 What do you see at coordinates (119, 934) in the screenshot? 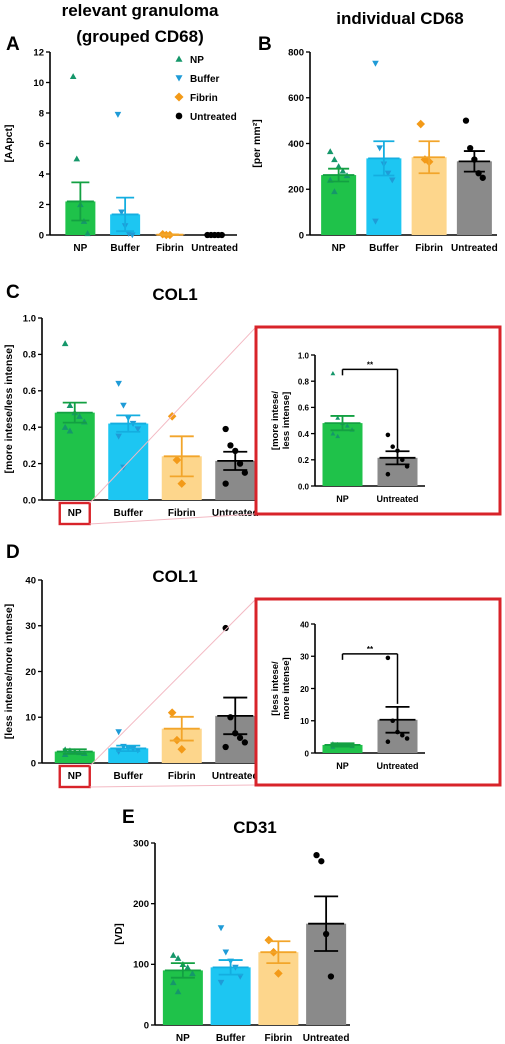
I see `y-axis-label: [VD]` at bounding box center [119, 934].